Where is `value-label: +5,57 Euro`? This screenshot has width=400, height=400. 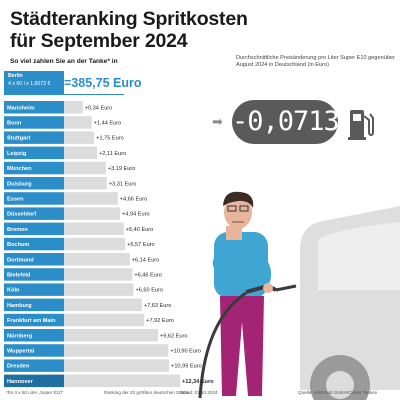 value-label: +5,57 Euro is located at coordinates (141, 245).